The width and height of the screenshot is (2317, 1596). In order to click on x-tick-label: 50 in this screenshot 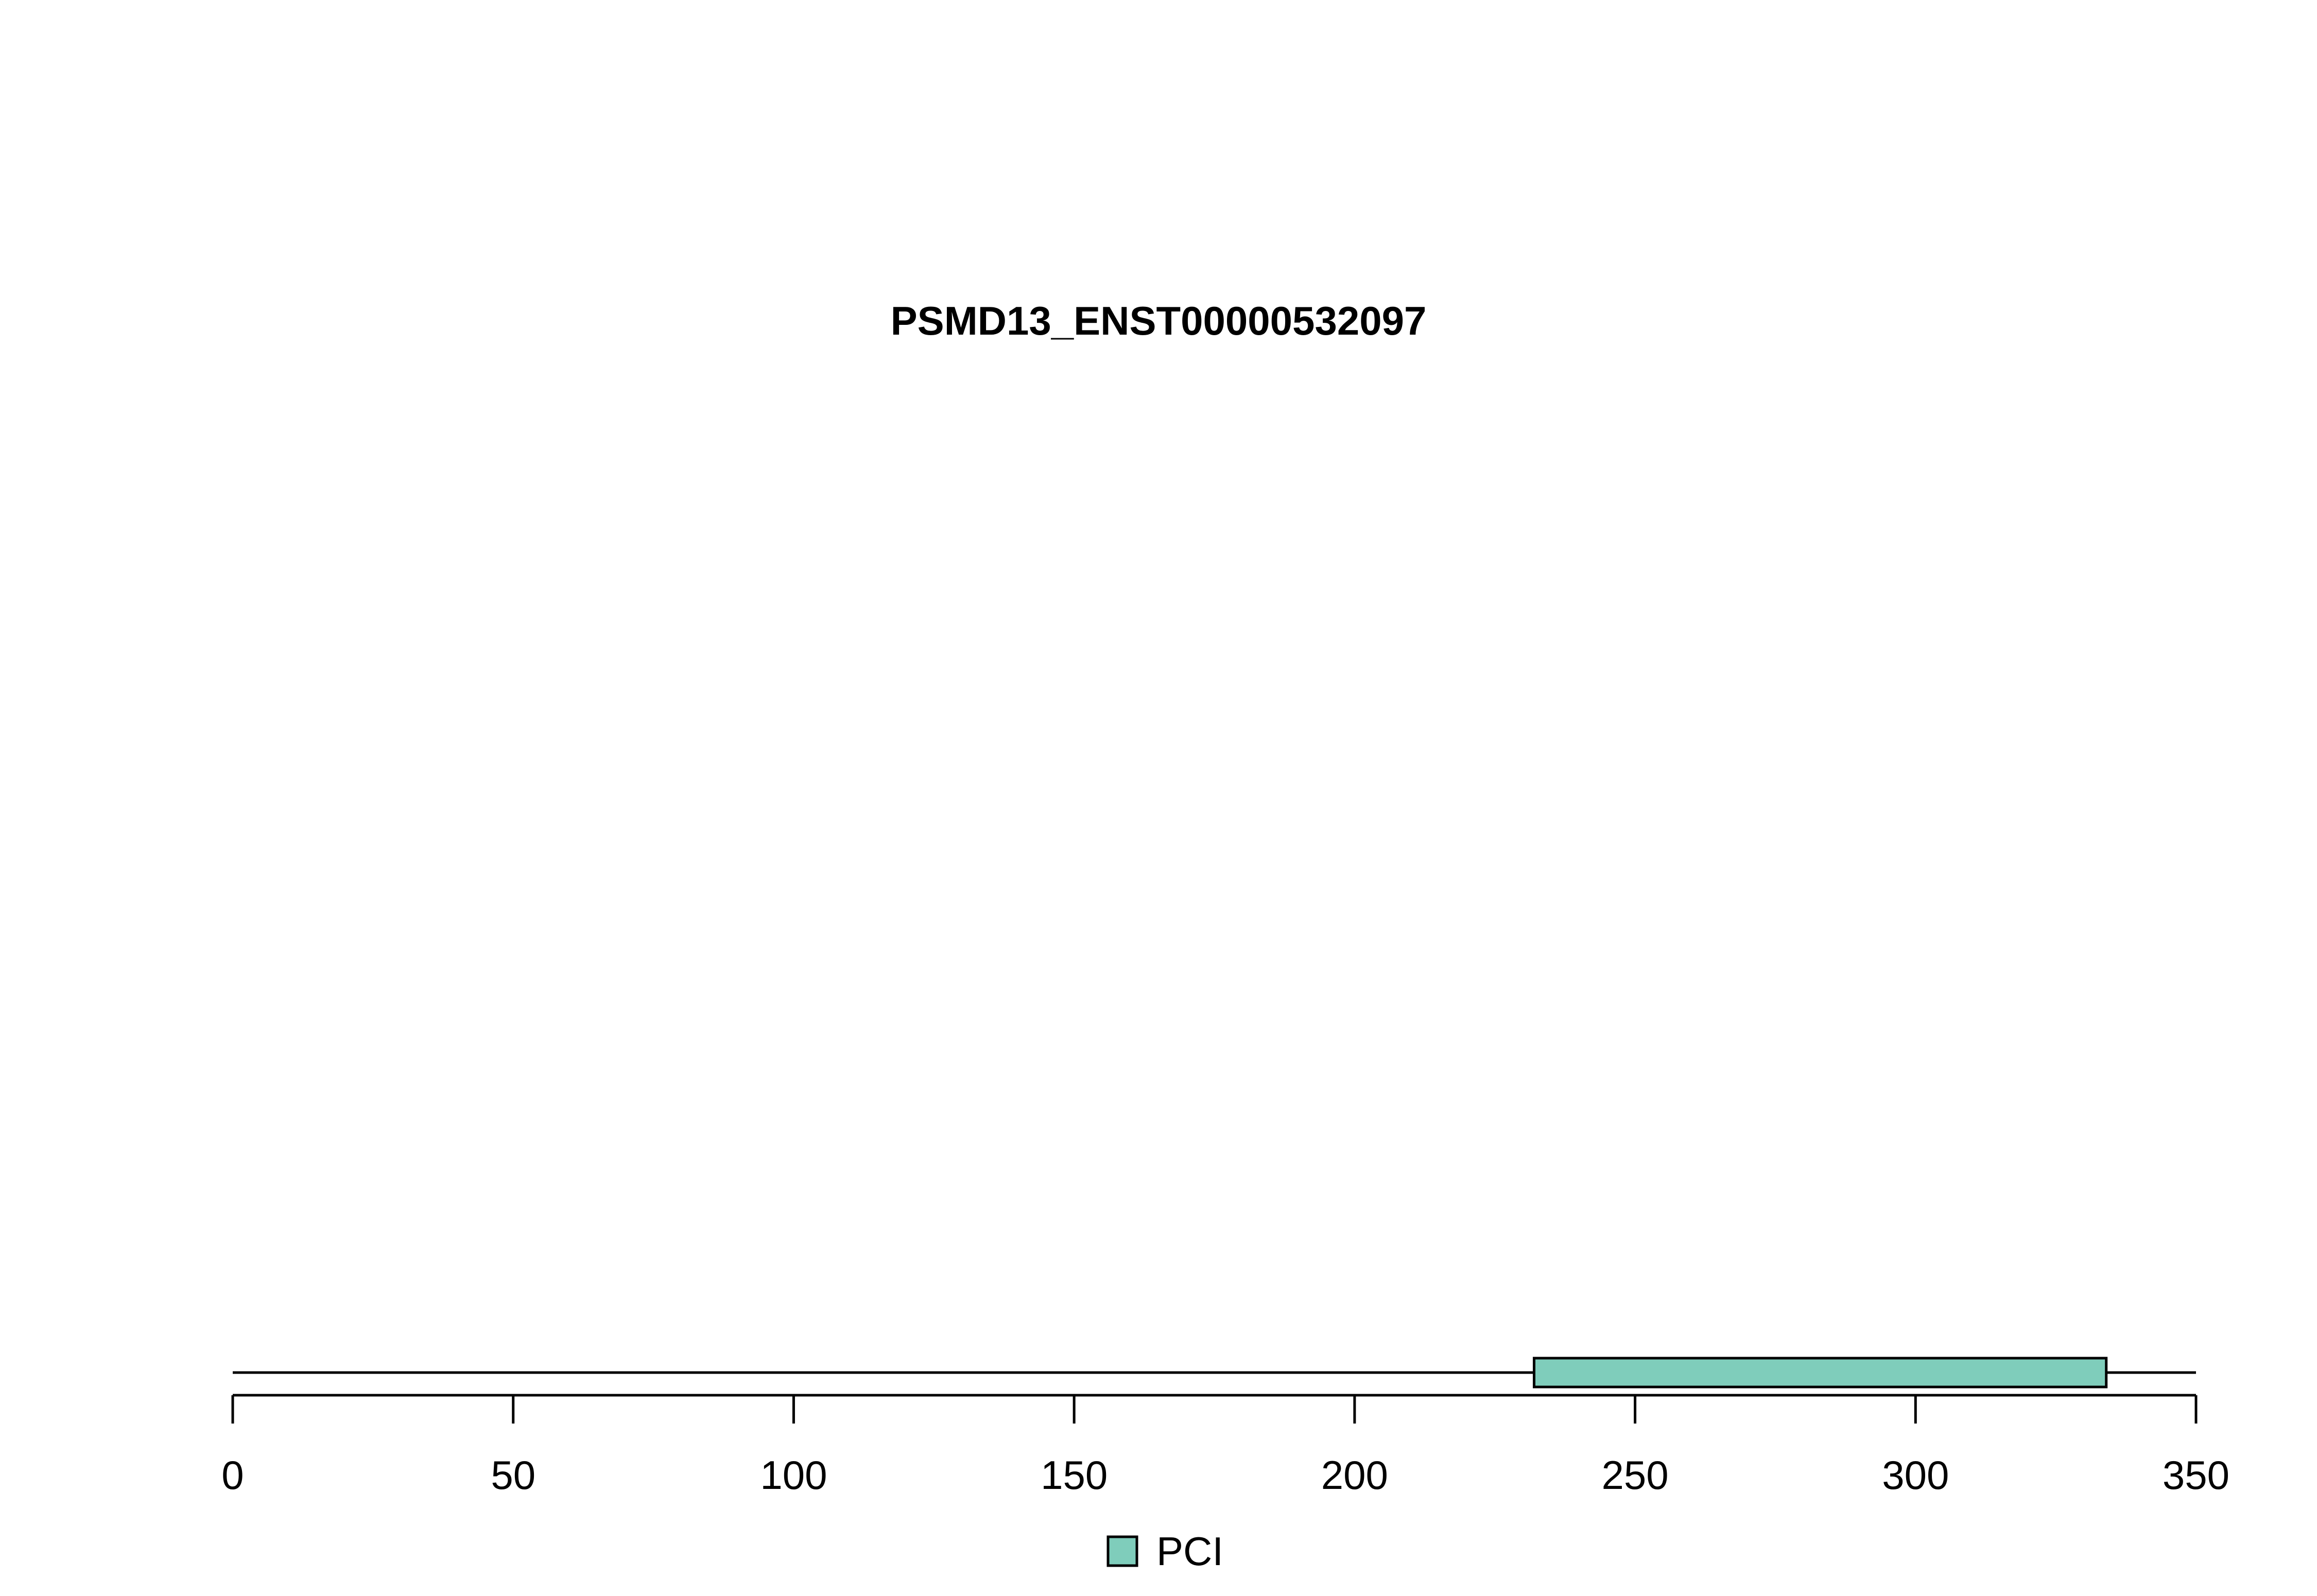, I will do `click(513, 1475)`.